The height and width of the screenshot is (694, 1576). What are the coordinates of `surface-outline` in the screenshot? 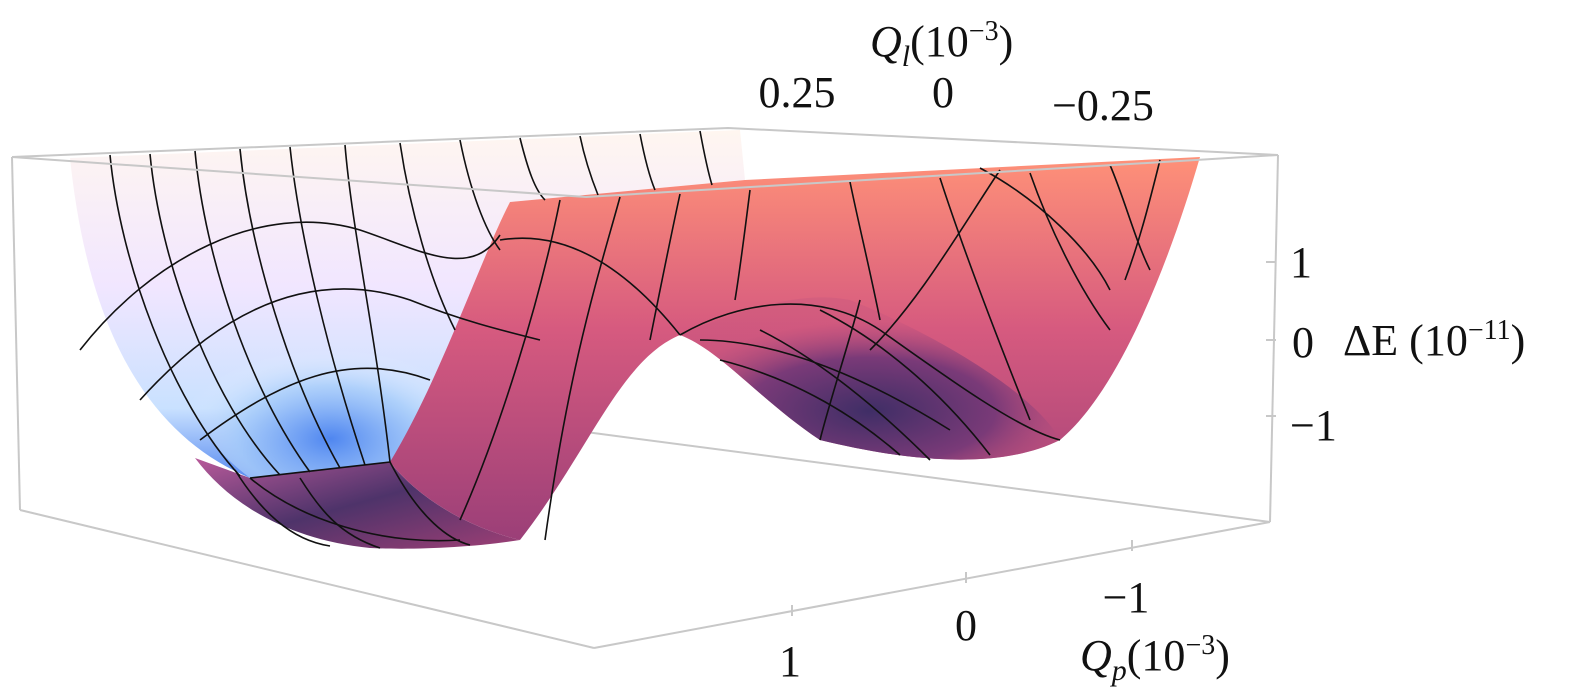 It's located at (320, 470).